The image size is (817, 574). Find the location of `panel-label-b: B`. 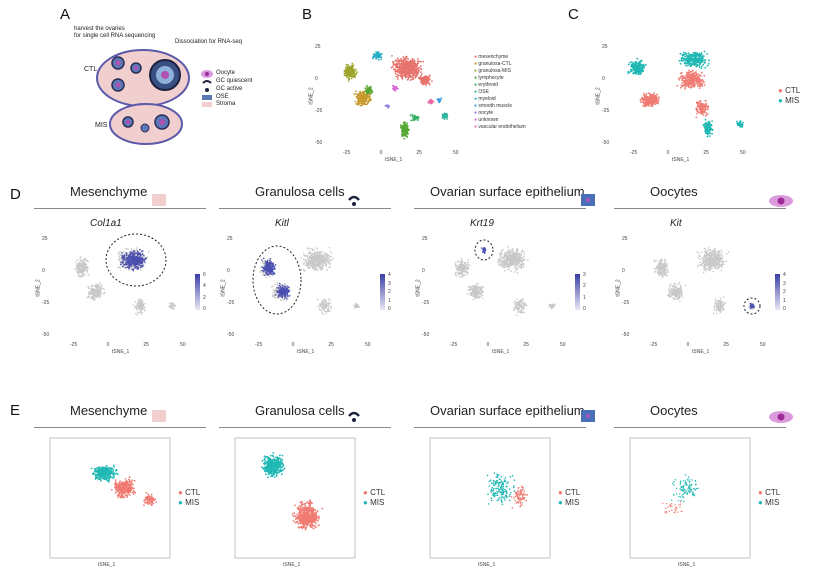

panel-label-b: B is located at coordinates (307, 14).